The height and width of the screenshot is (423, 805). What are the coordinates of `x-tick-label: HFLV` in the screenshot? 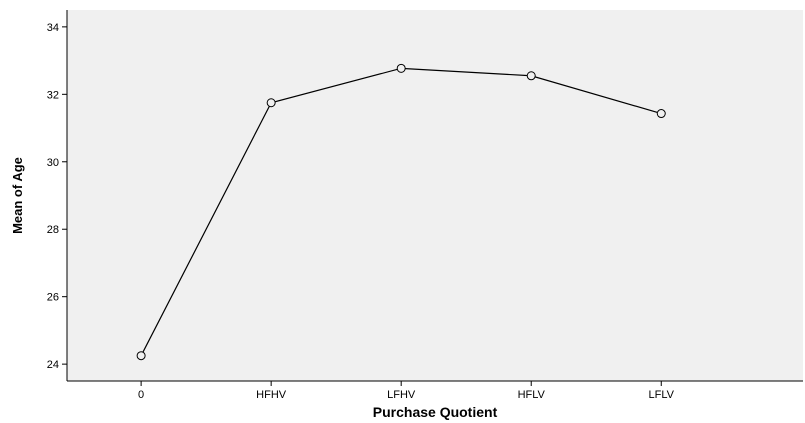 It's located at (532, 395).